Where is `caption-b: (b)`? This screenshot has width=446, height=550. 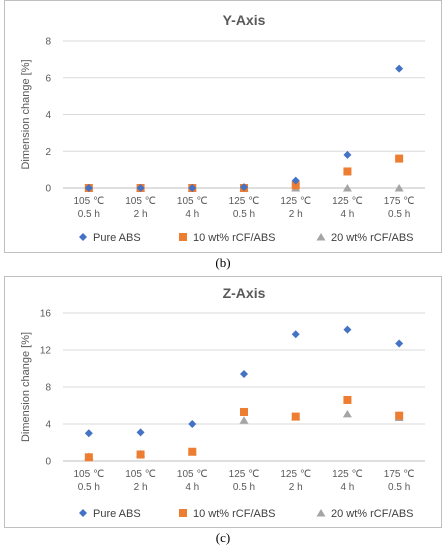
caption-b: (b) is located at coordinates (223, 262).